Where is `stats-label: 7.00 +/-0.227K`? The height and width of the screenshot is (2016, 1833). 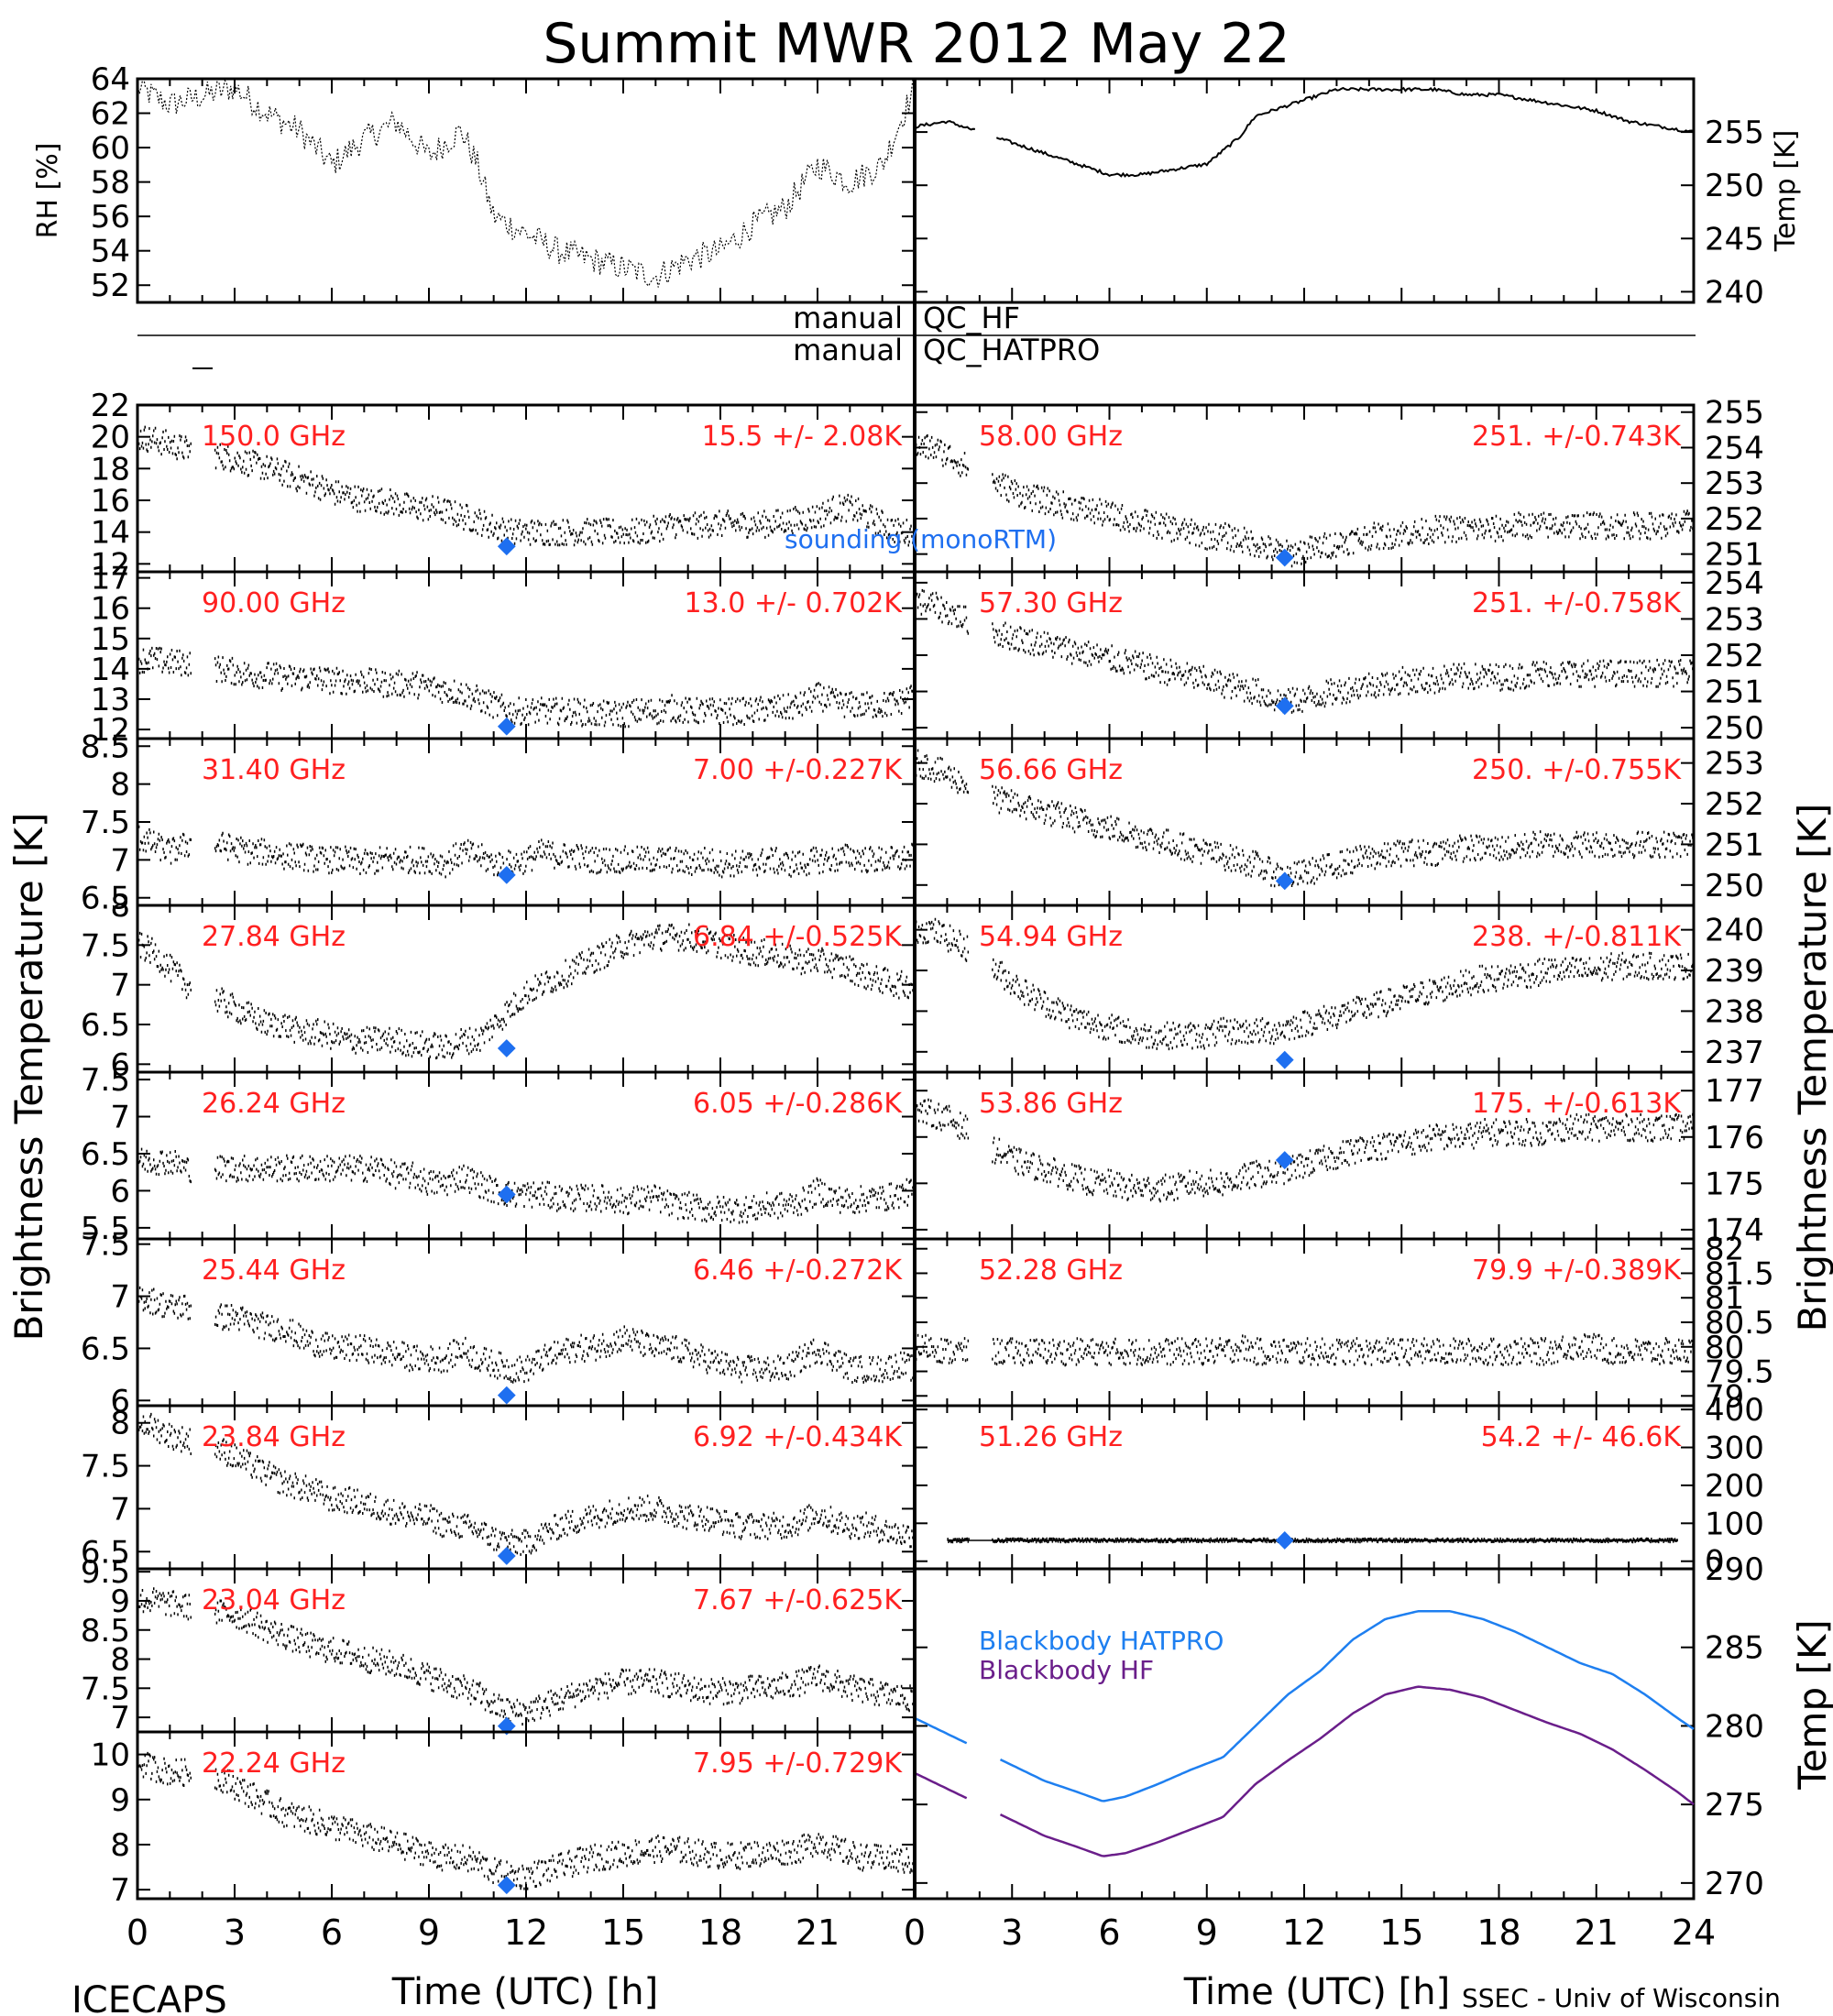 stats-label: 7.00 +/-0.227K is located at coordinates (798, 770).